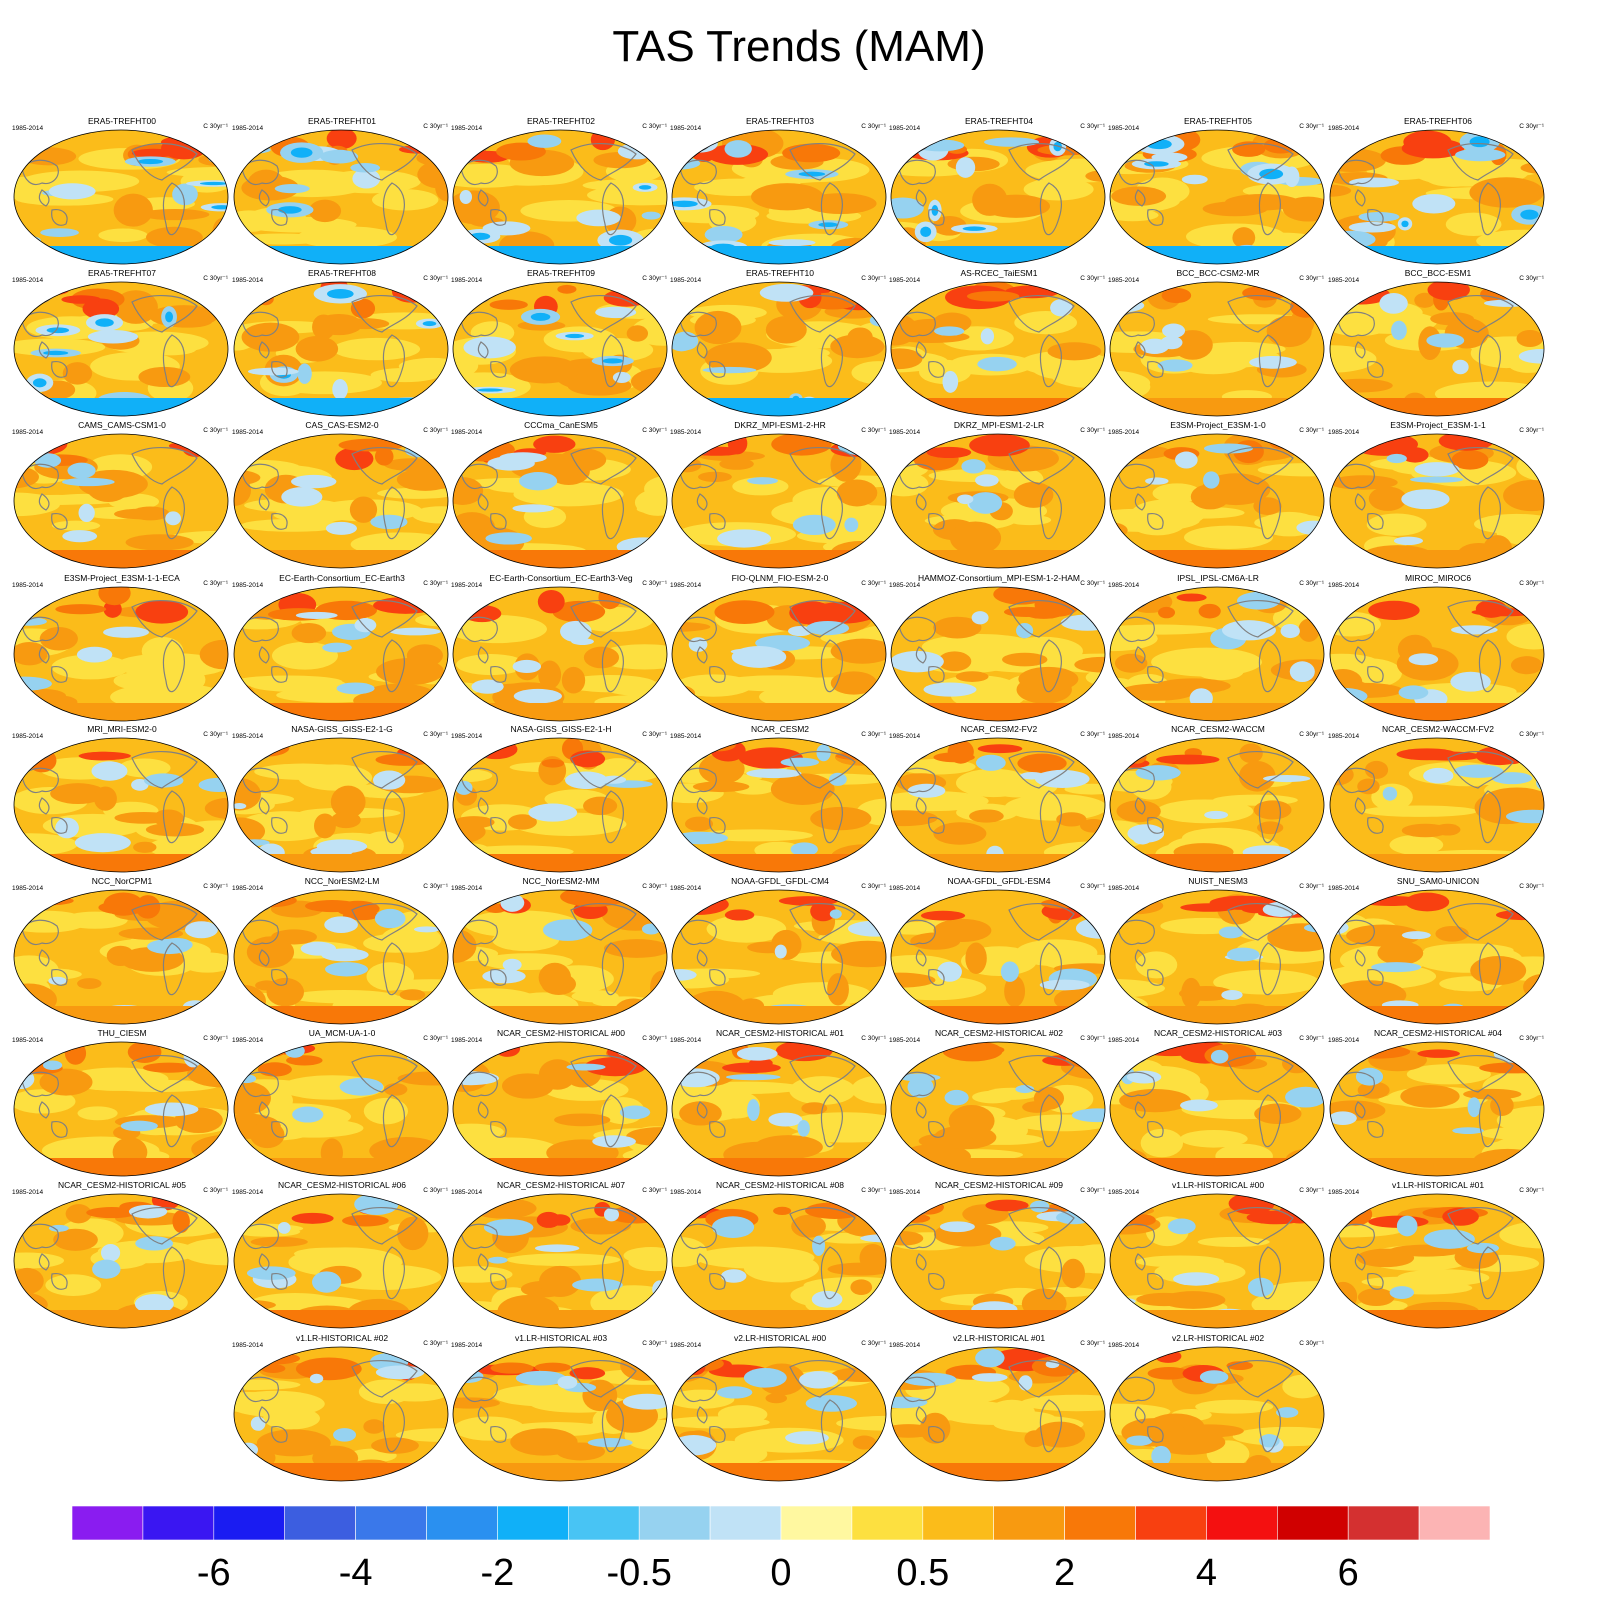 This screenshot has height=1607, width=1598. I want to click on panel-title: UA_MCM-UA-1-0, so click(342, 1033).